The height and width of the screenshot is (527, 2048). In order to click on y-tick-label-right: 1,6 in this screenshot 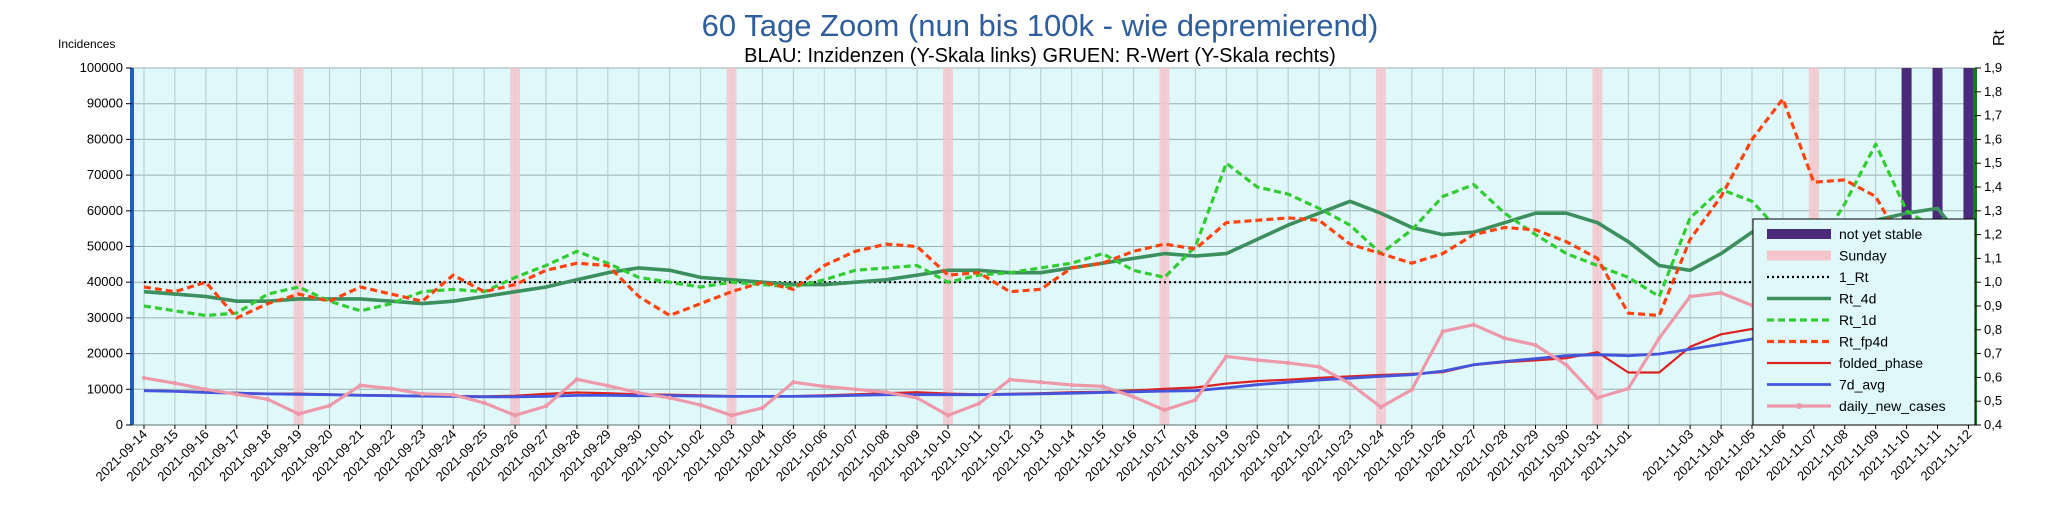, I will do `click(1993, 138)`.